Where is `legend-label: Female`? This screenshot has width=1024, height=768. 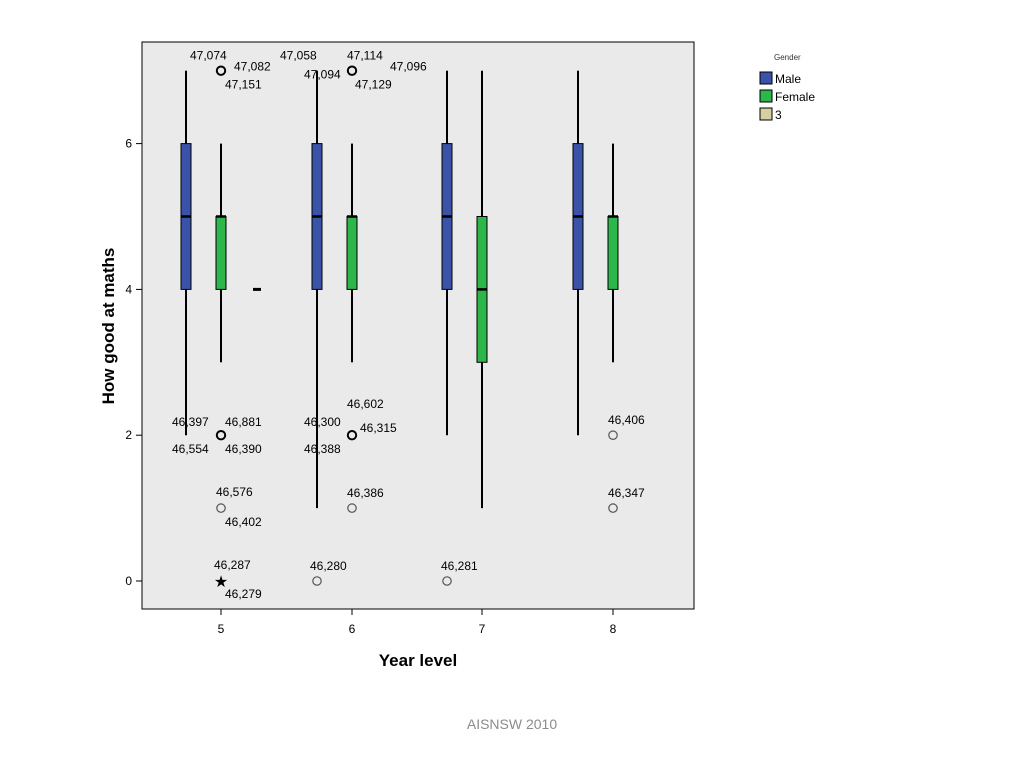 legend-label: Female is located at coordinates (795, 97).